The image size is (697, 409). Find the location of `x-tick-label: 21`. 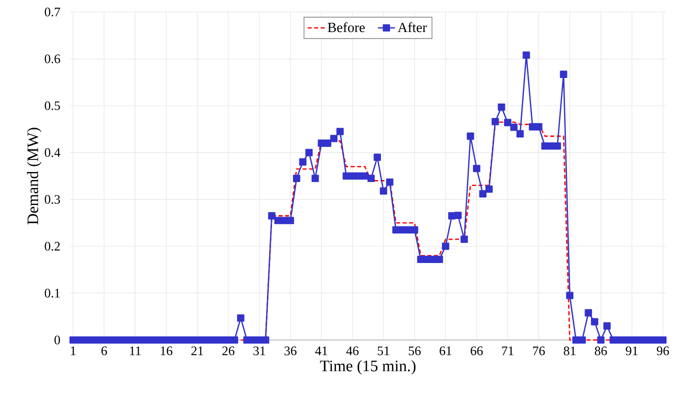

x-tick-label: 21 is located at coordinates (197, 351).